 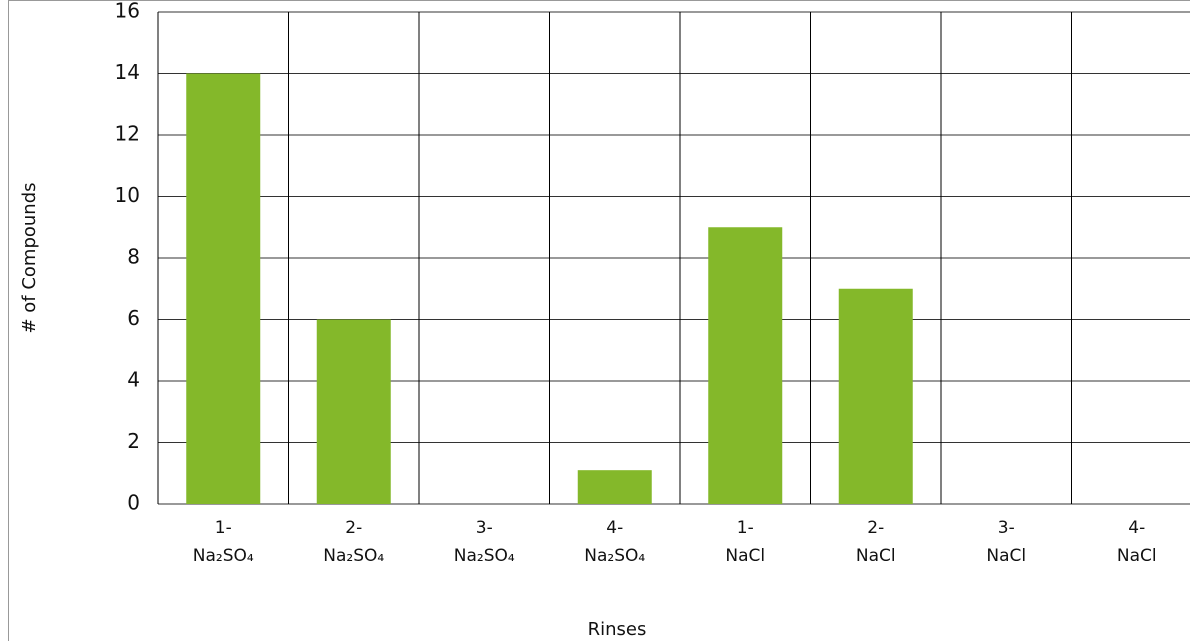 I want to click on x-tick-label: 1- NaCl, so click(x=745, y=542).